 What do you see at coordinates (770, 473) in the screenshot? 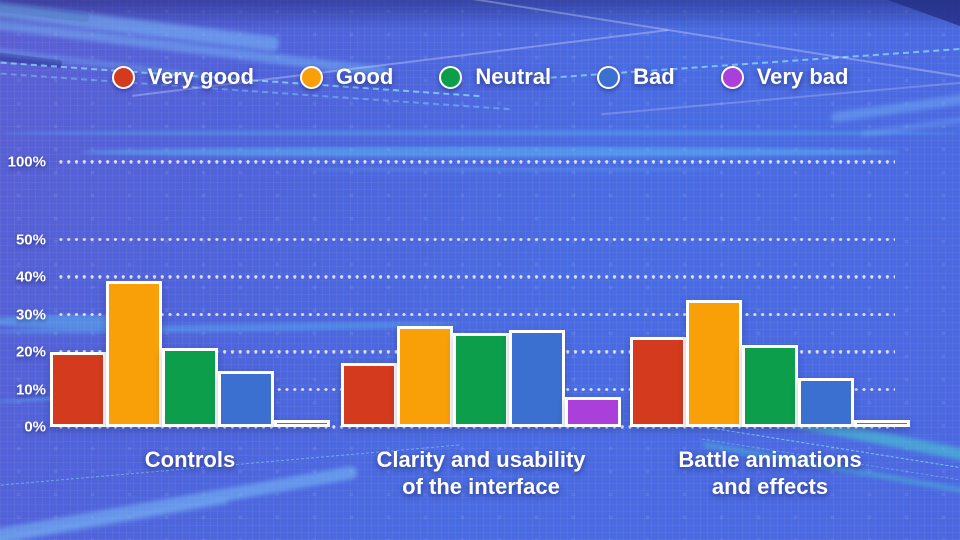
I see `category-label-battle-animations-and-effects: Battle animations and effects` at bounding box center [770, 473].